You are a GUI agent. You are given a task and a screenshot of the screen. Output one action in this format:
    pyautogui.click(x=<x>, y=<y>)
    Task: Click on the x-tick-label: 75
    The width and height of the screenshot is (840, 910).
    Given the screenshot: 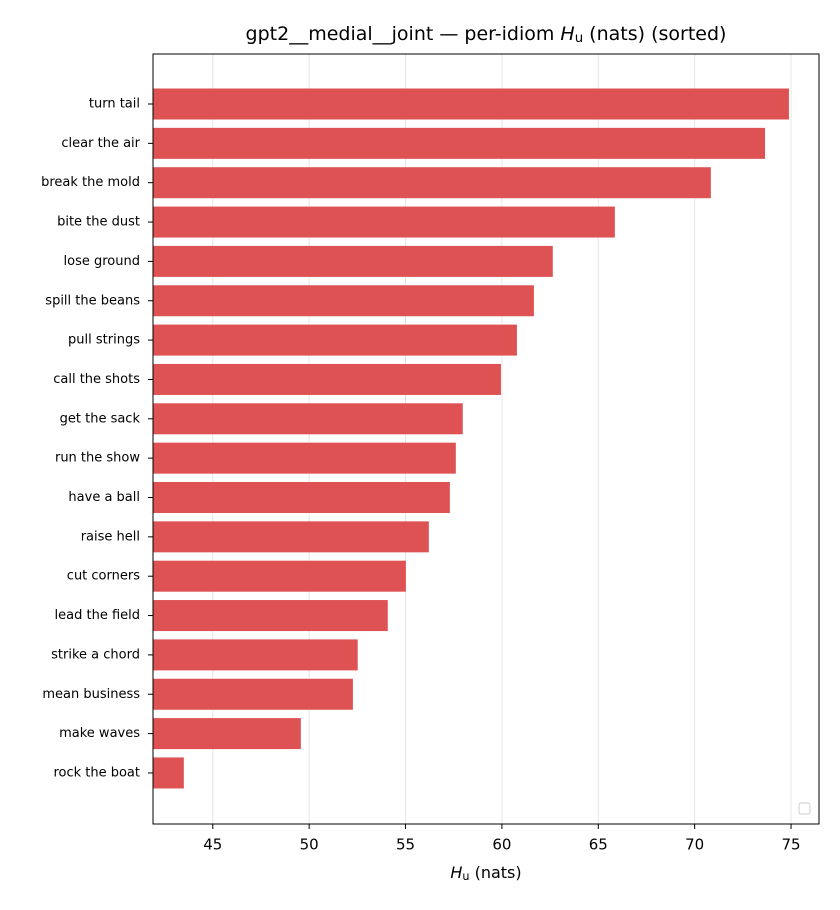 What is the action you would take?
    pyautogui.click(x=791, y=845)
    